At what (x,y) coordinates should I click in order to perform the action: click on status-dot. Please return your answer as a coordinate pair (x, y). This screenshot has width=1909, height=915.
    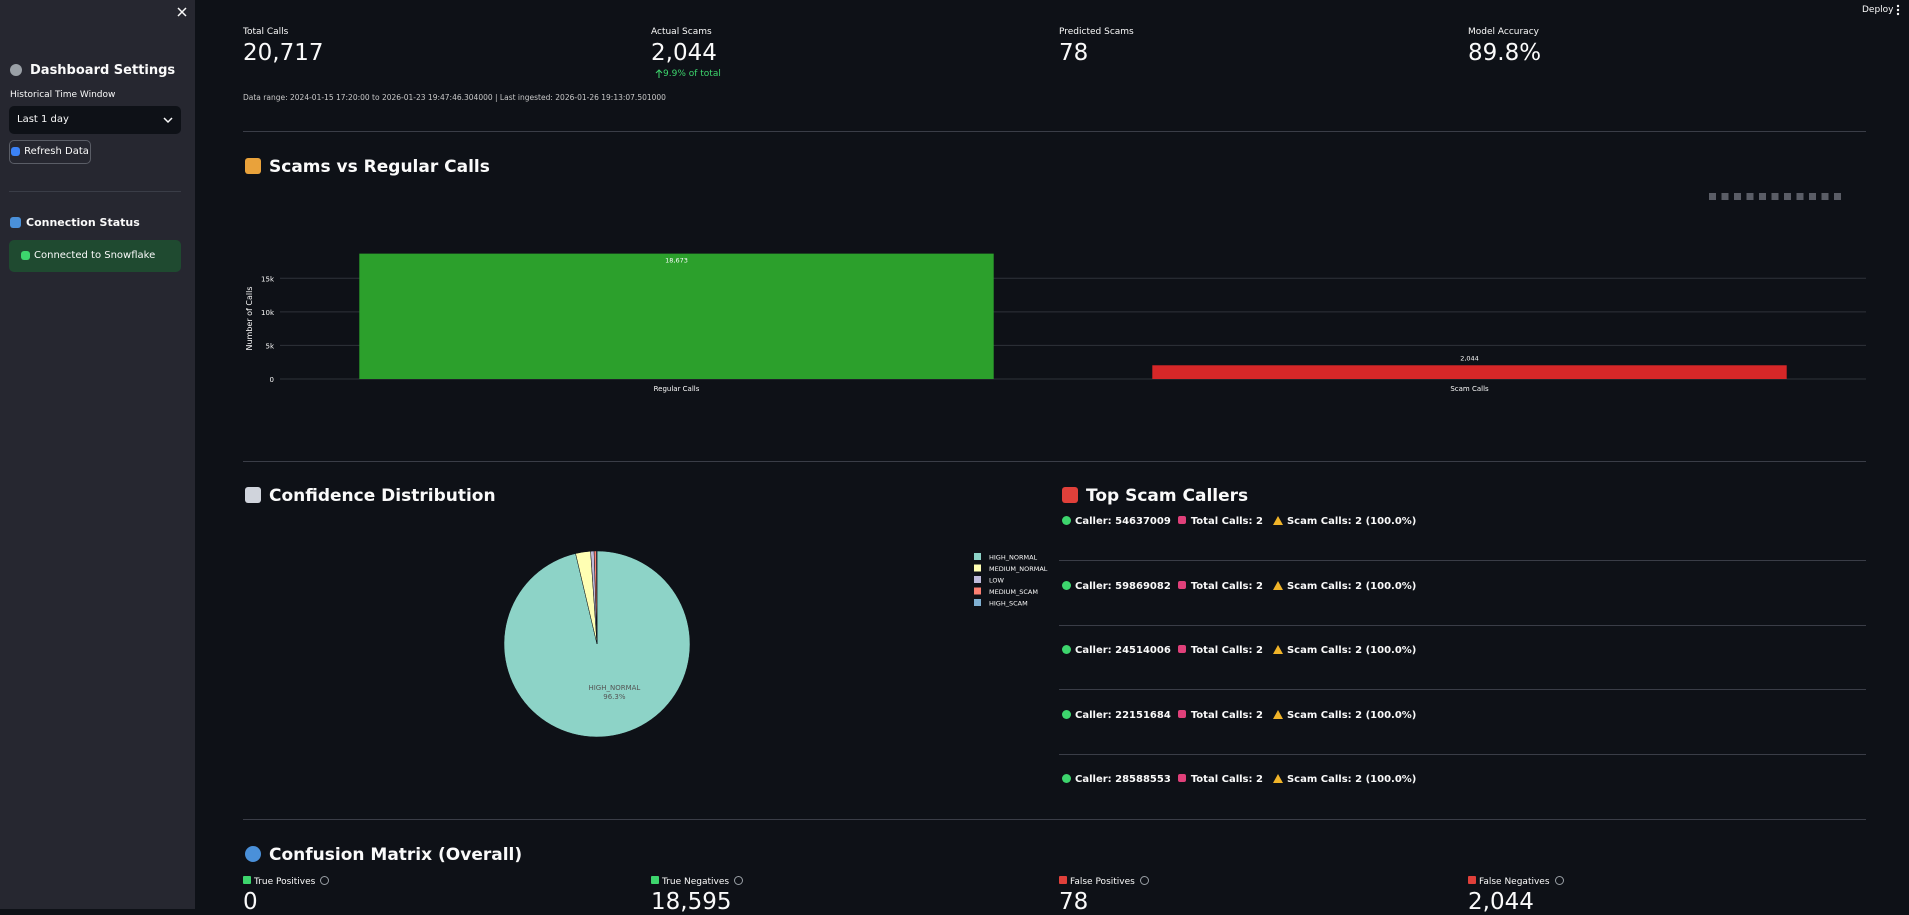
    Looking at the image, I should click on (1066, 778).